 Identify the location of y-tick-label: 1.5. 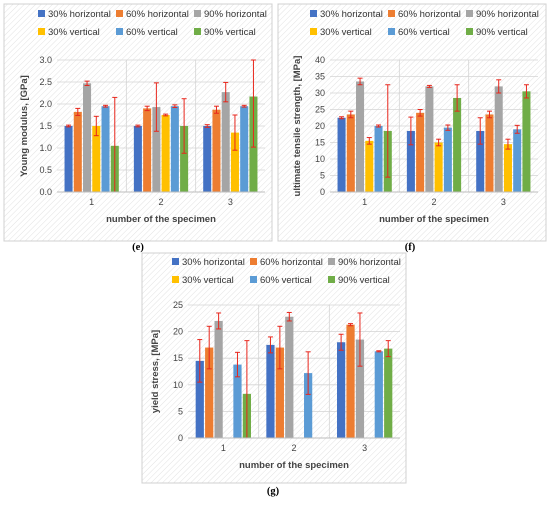
(45, 126).